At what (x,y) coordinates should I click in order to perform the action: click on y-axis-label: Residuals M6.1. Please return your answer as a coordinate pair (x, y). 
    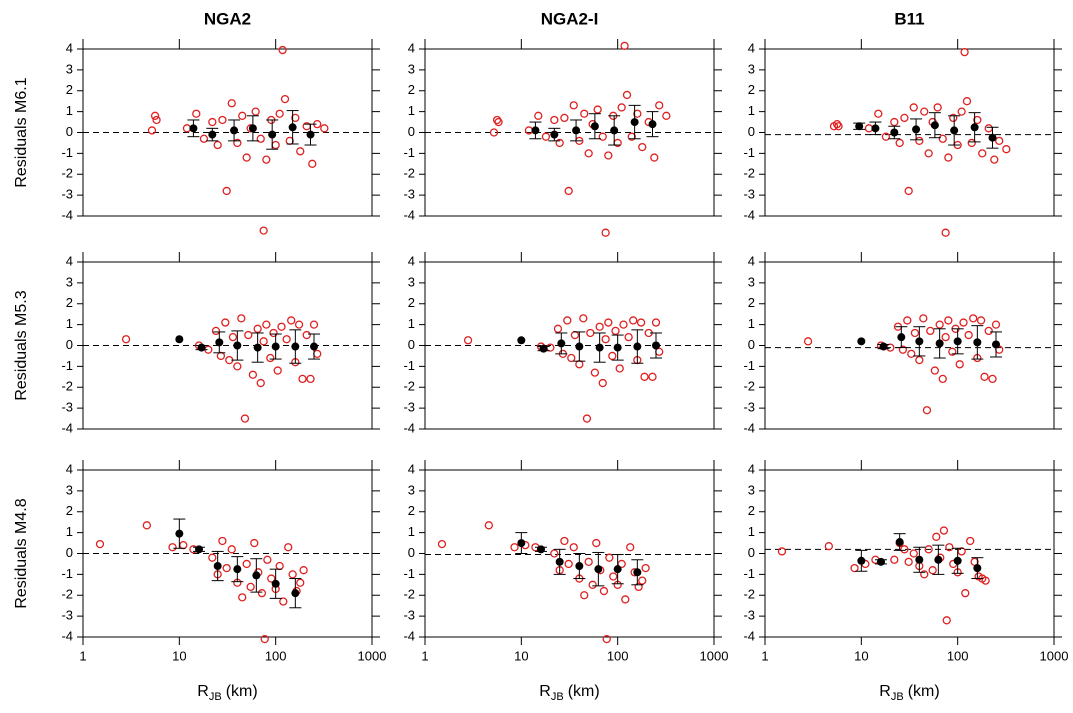
    Looking at the image, I should click on (21, 132).